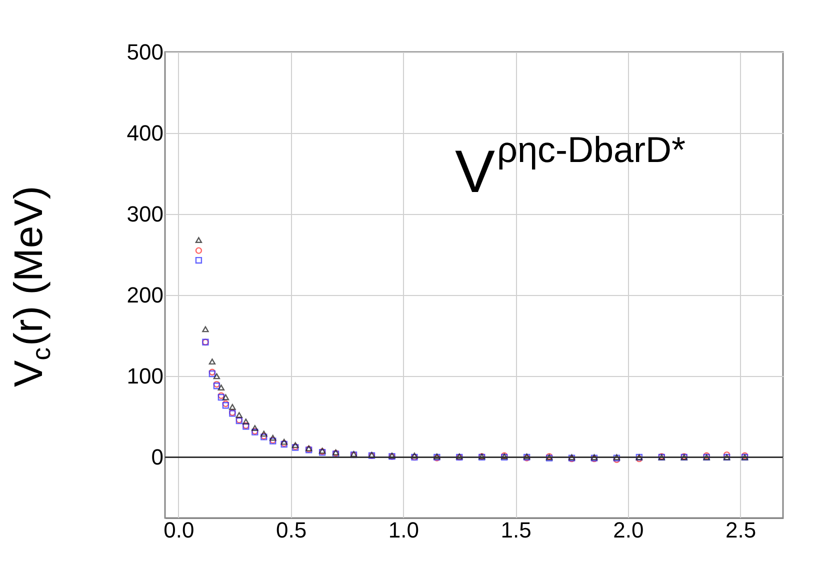 The width and height of the screenshot is (835, 584). What do you see at coordinates (157, 457) in the screenshot?
I see `y-tick-label: 0` at bounding box center [157, 457].